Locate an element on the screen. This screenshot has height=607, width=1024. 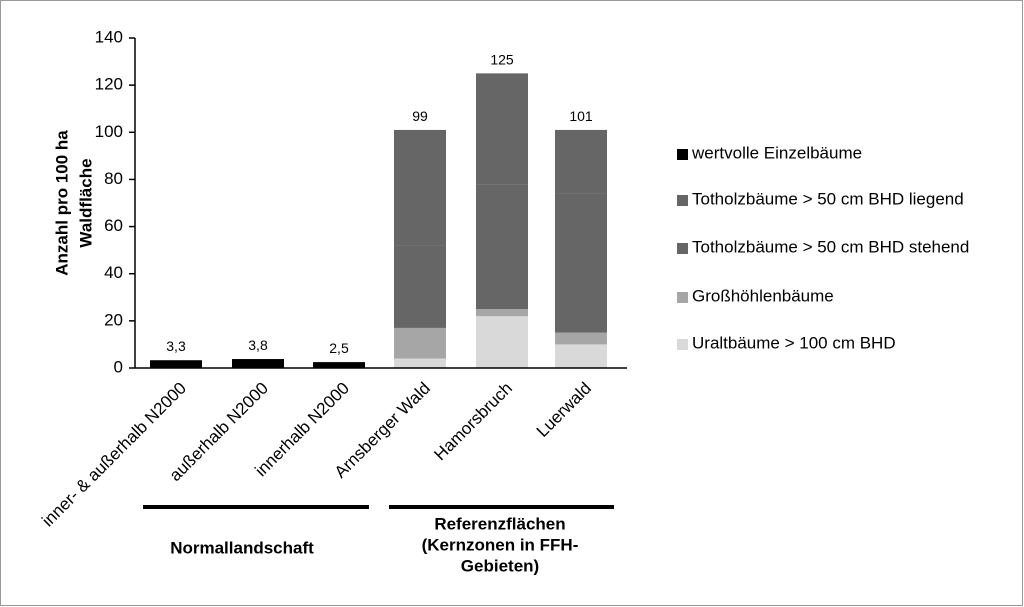
legend-label-gro-h-hlenb-ume: Großhöhlenbäume is located at coordinates (763, 295).